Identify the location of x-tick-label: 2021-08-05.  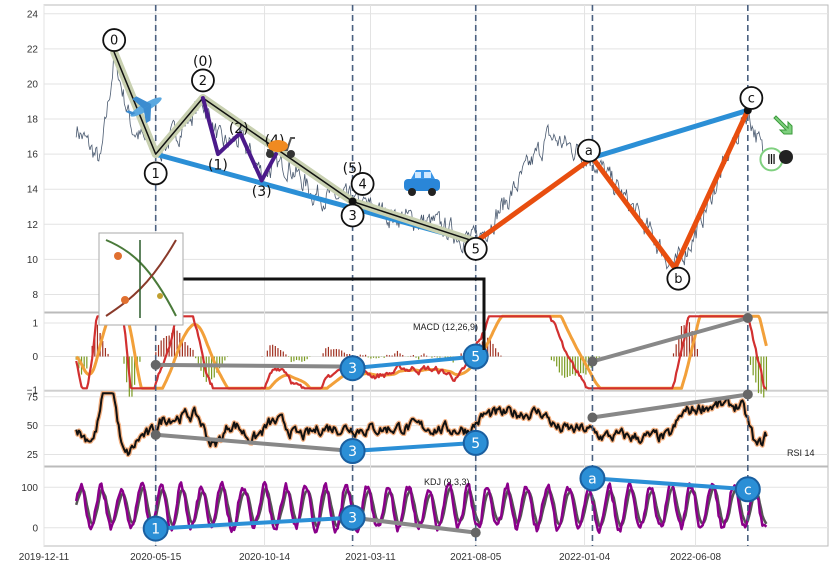
(476, 557).